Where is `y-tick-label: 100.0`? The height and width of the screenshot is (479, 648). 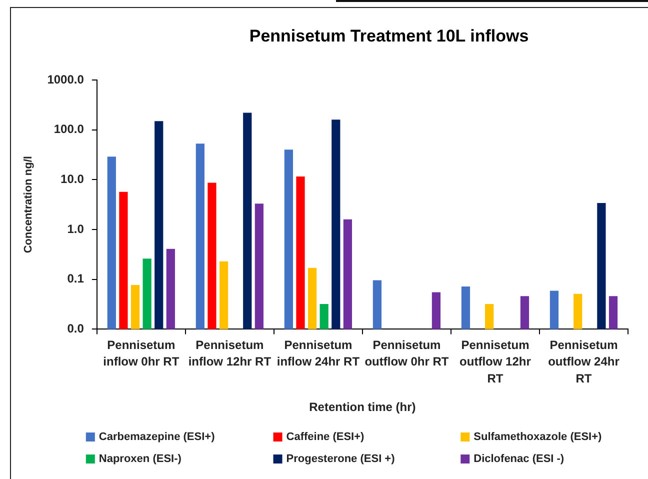 y-tick-label: 100.0 is located at coordinates (69, 129).